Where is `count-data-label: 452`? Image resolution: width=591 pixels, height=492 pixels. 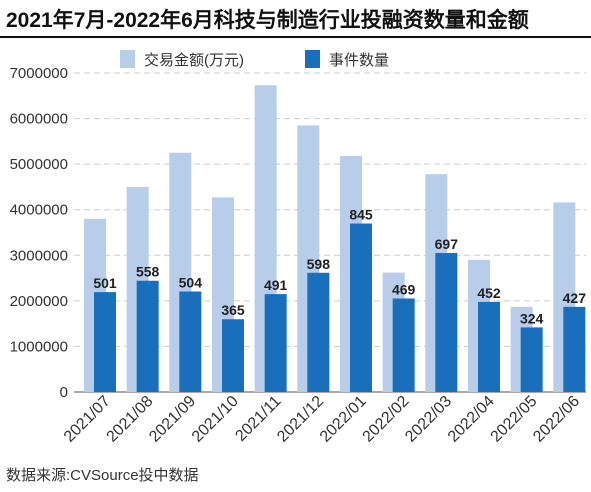 count-data-label: 452 is located at coordinates (489, 293).